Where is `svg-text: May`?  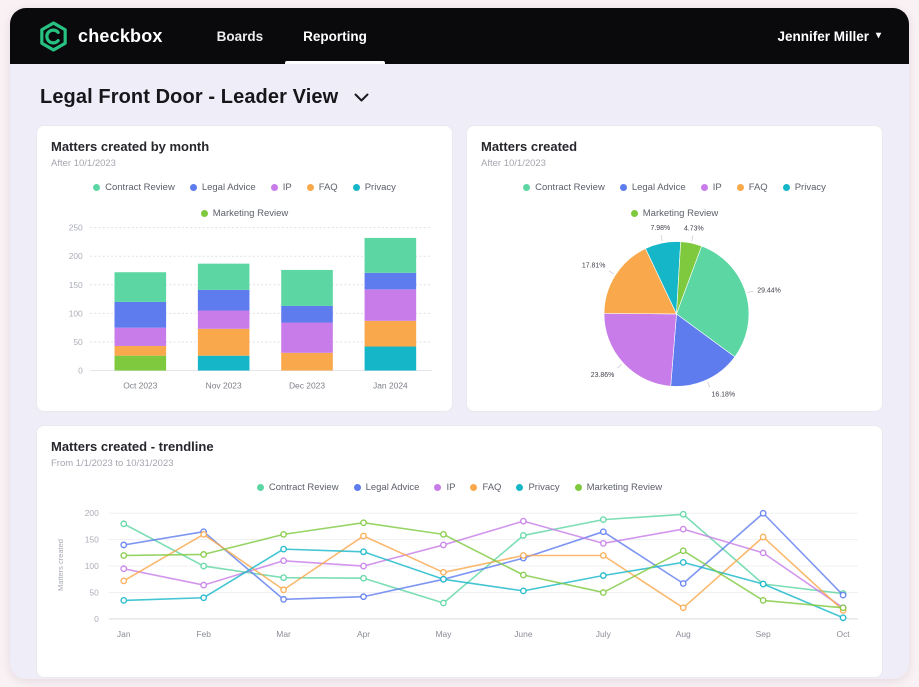
svg-text: May is located at coordinates (443, 634).